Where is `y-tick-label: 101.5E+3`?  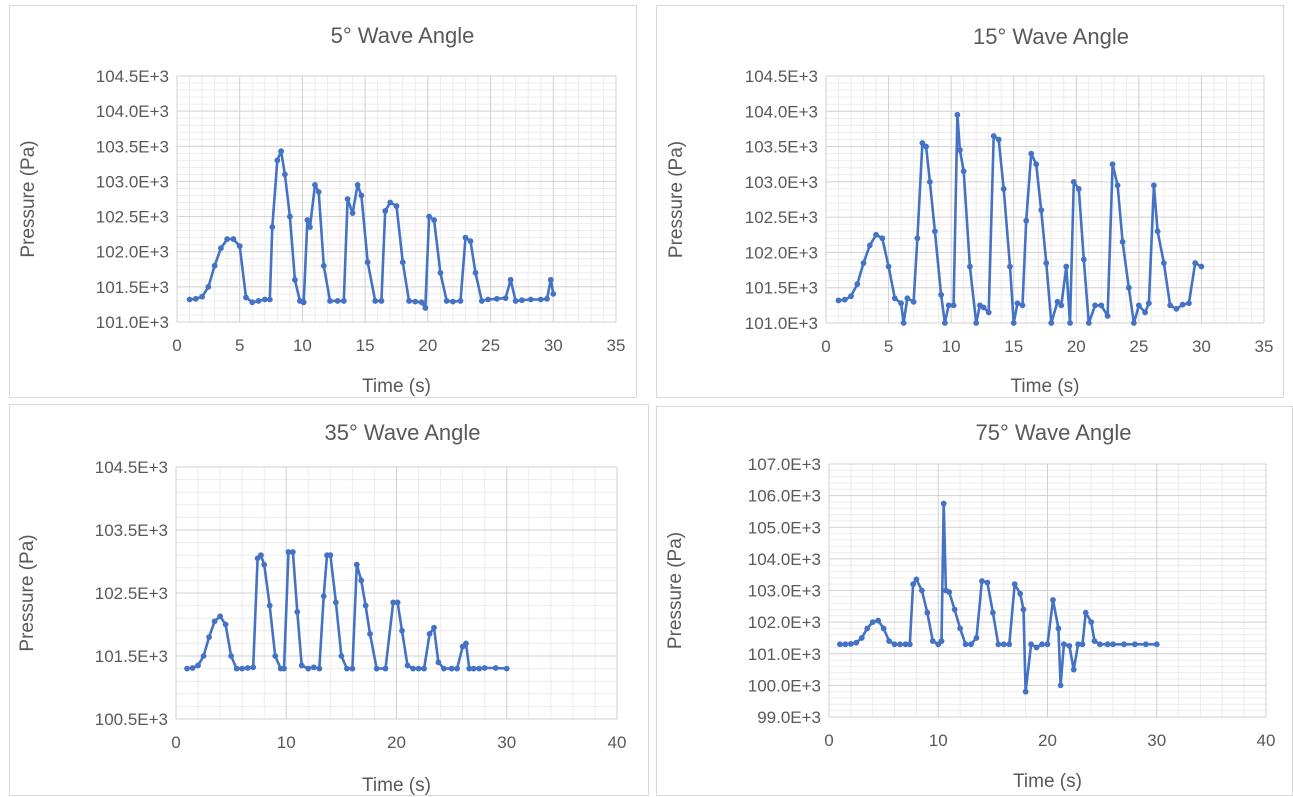
y-tick-label: 101.5E+3 is located at coordinates (781, 288).